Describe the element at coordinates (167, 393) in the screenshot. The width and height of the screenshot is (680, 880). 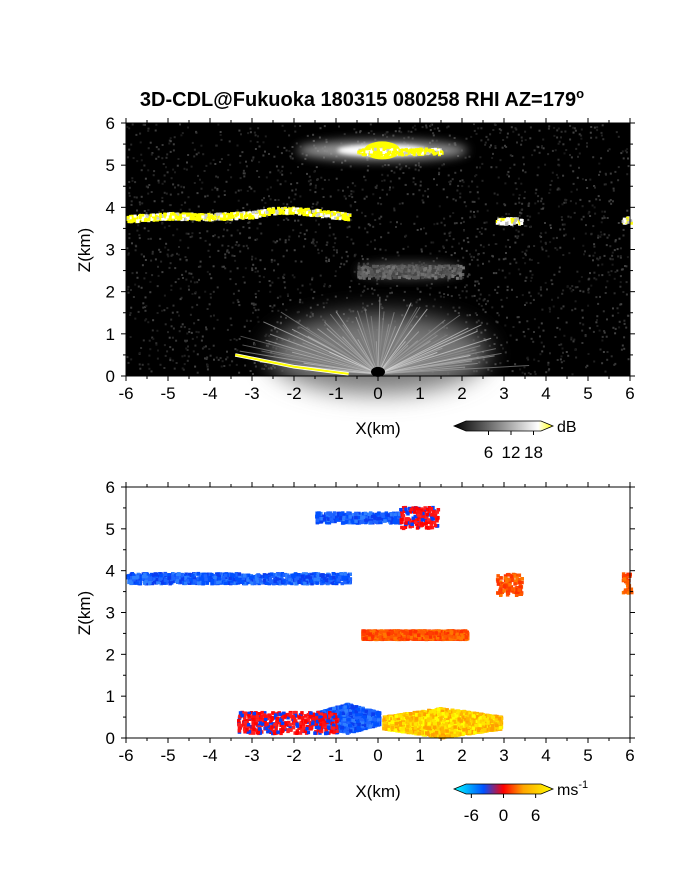
I see `x-tick-label: -5` at that location.